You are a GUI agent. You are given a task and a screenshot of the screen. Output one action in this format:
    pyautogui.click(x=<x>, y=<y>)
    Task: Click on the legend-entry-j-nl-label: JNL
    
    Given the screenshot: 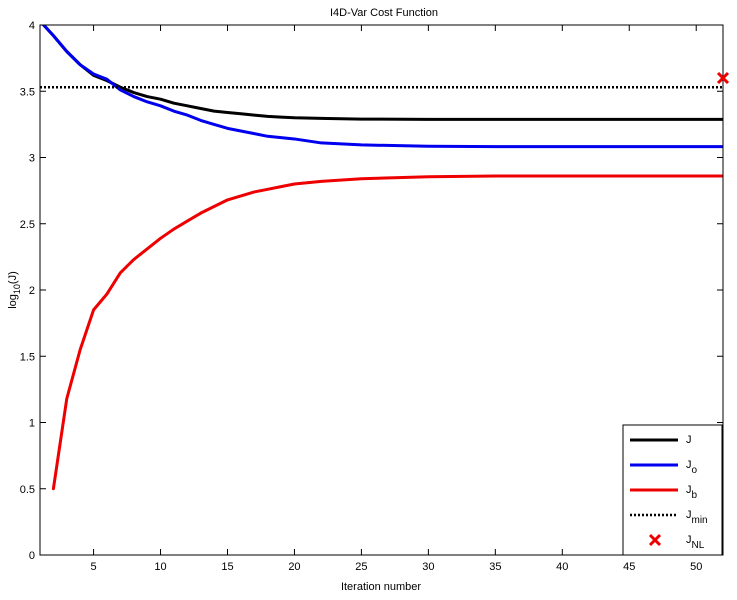 What is the action you would take?
    pyautogui.click(x=695, y=542)
    